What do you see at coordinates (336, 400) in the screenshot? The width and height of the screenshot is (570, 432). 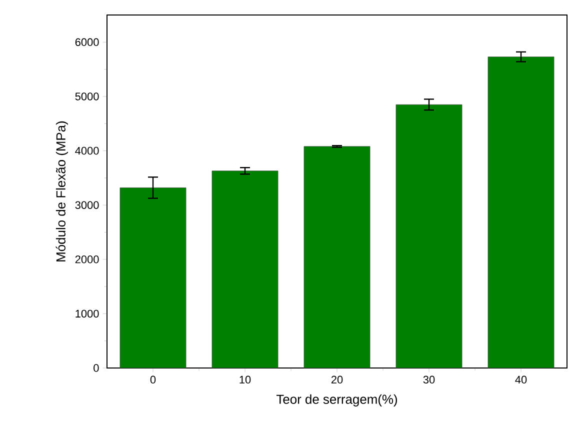 I see `x-axis-title: Teor de serragem(%)` at bounding box center [336, 400].